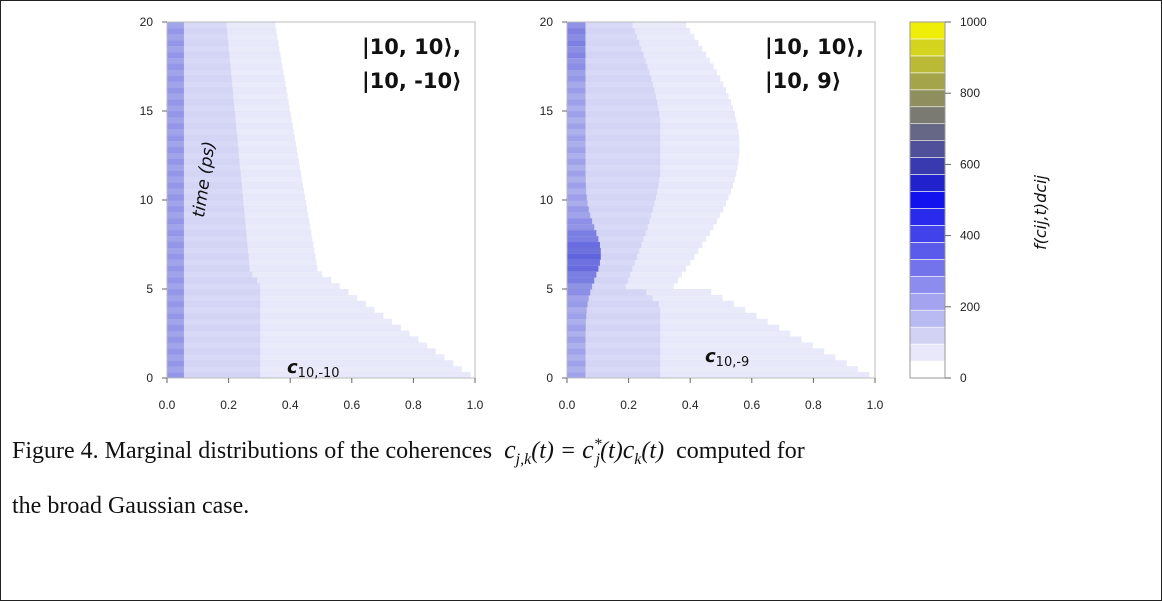  Describe the element at coordinates (1040, 212) in the screenshot. I see `colorbar-label: f(cij,t)dcij` at that location.